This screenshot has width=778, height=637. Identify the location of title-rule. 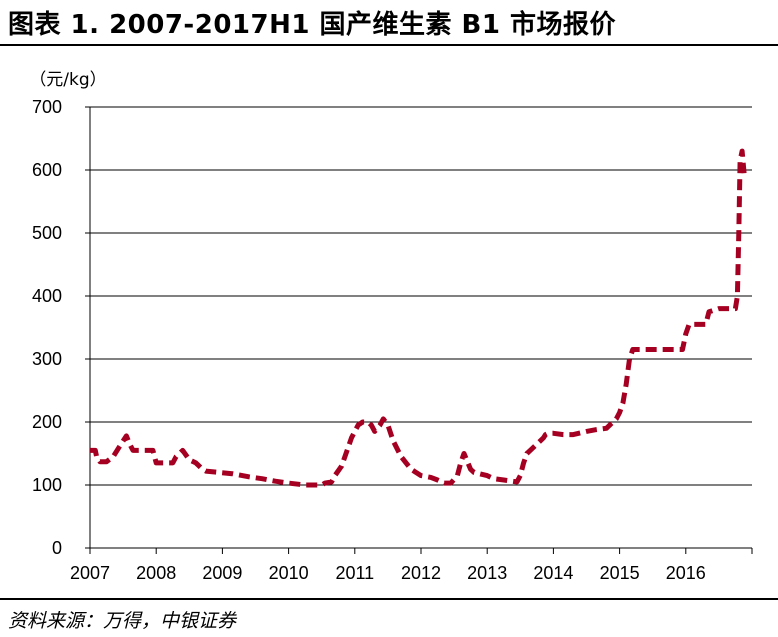
(389, 45).